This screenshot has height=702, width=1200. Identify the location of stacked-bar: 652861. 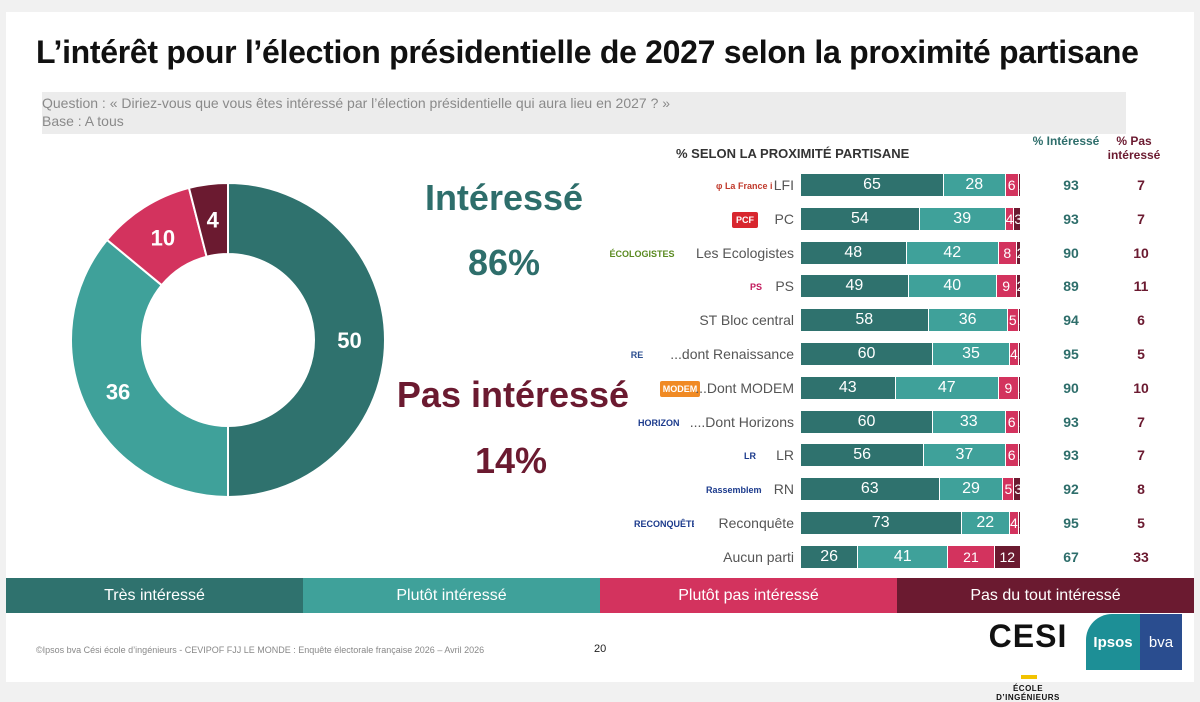
(911, 185).